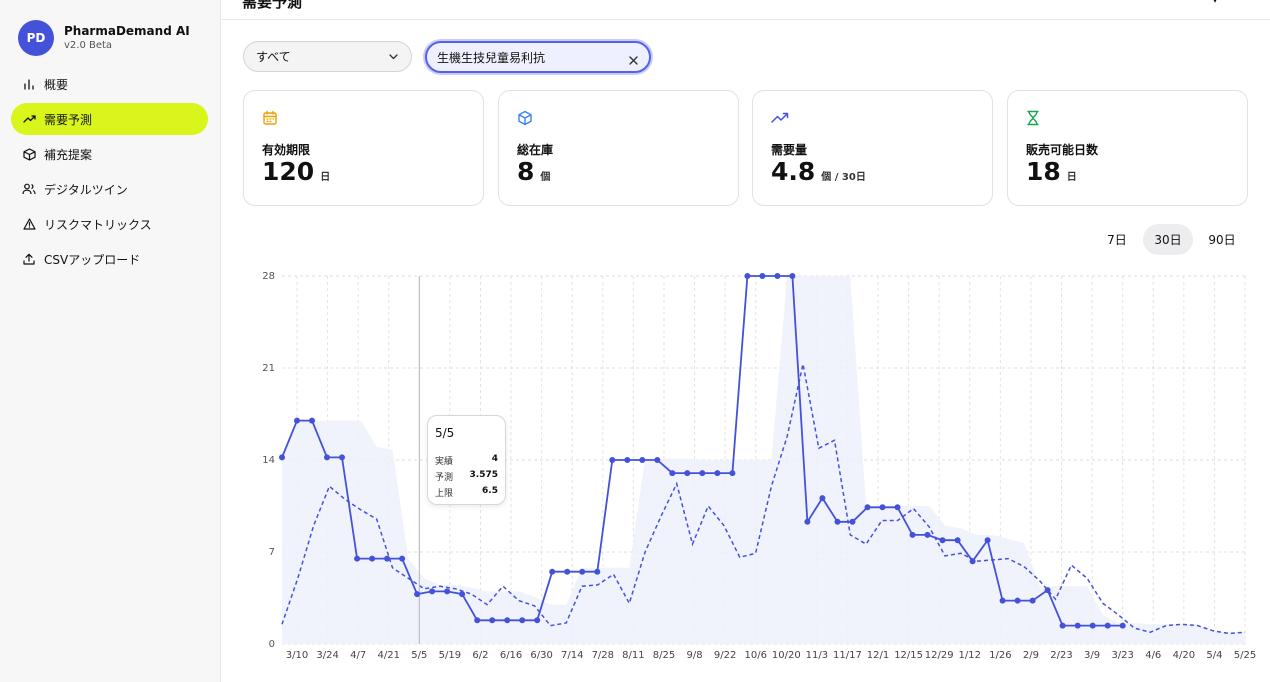 The image size is (1270, 682). What do you see at coordinates (109, 189) in the screenshot?
I see `sidebar-item-digital-twin: デジタルツイン` at bounding box center [109, 189].